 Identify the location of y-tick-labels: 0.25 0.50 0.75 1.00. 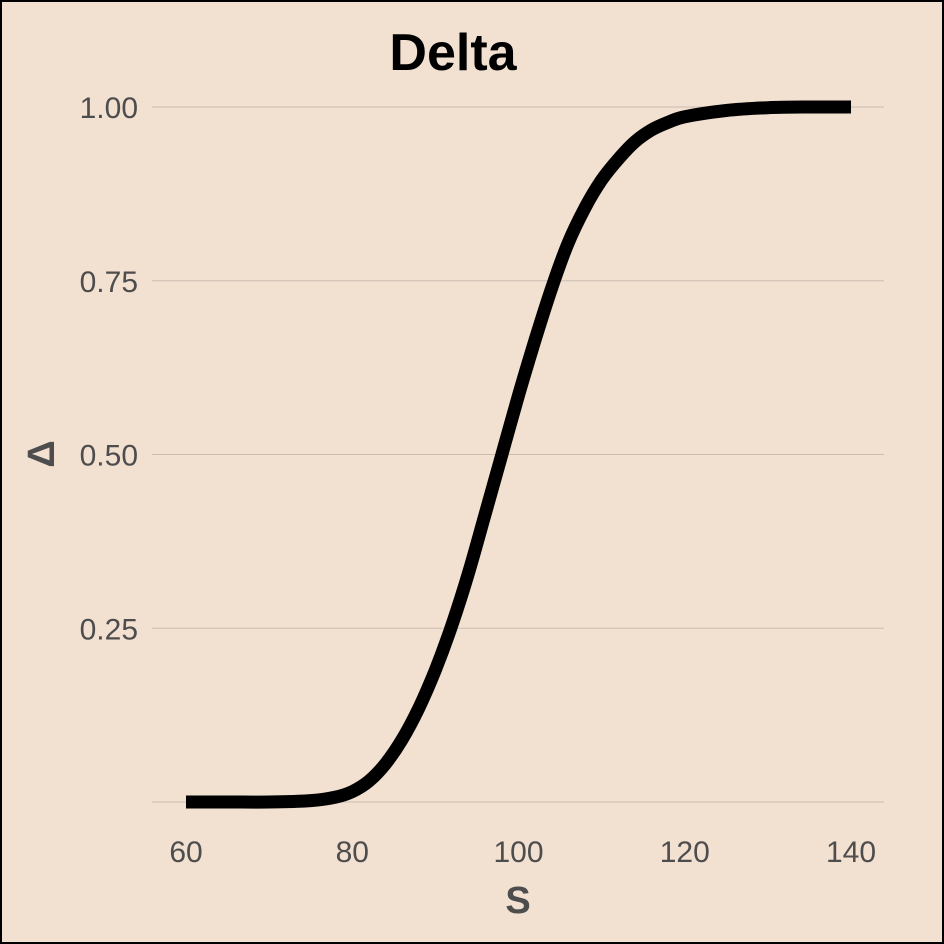
(109, 369).